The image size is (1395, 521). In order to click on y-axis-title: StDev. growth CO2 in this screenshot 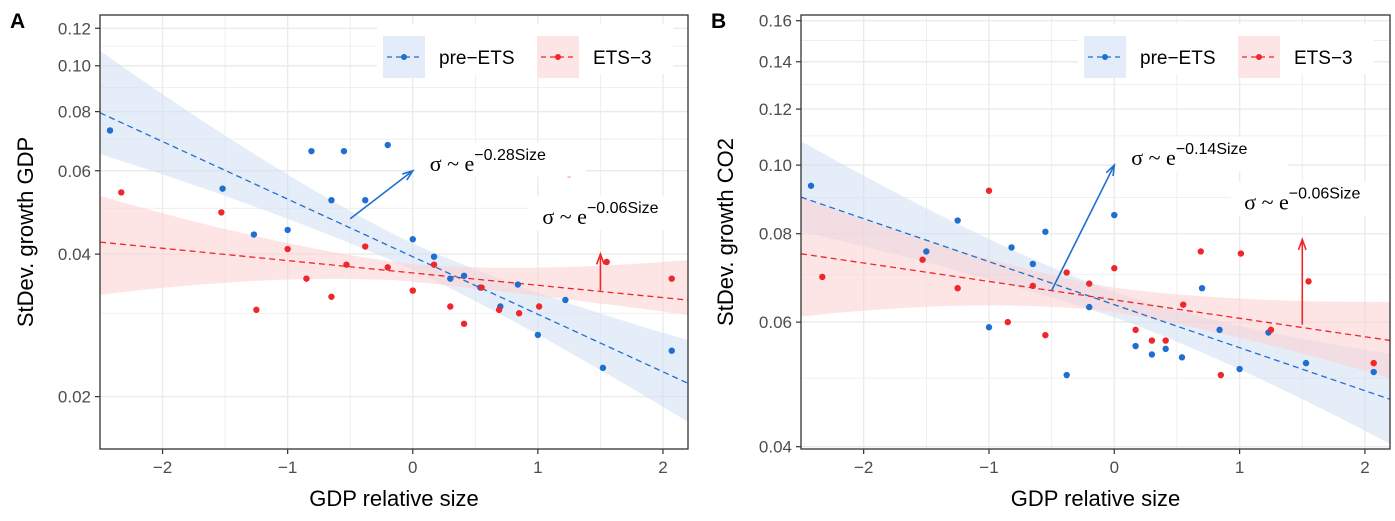, I will do `click(725, 232)`.